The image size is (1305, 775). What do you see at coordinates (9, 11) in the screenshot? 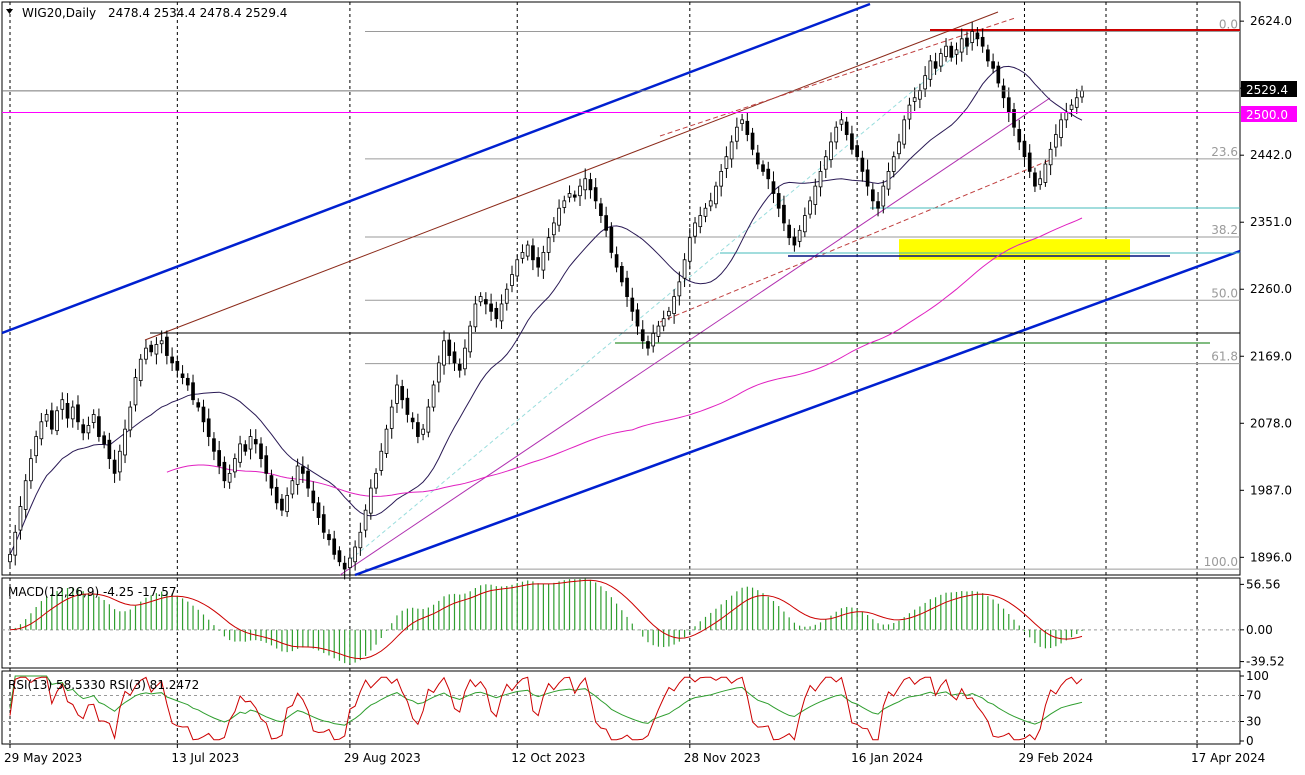
I see `dropdown-triangle-icon` at bounding box center [9, 11].